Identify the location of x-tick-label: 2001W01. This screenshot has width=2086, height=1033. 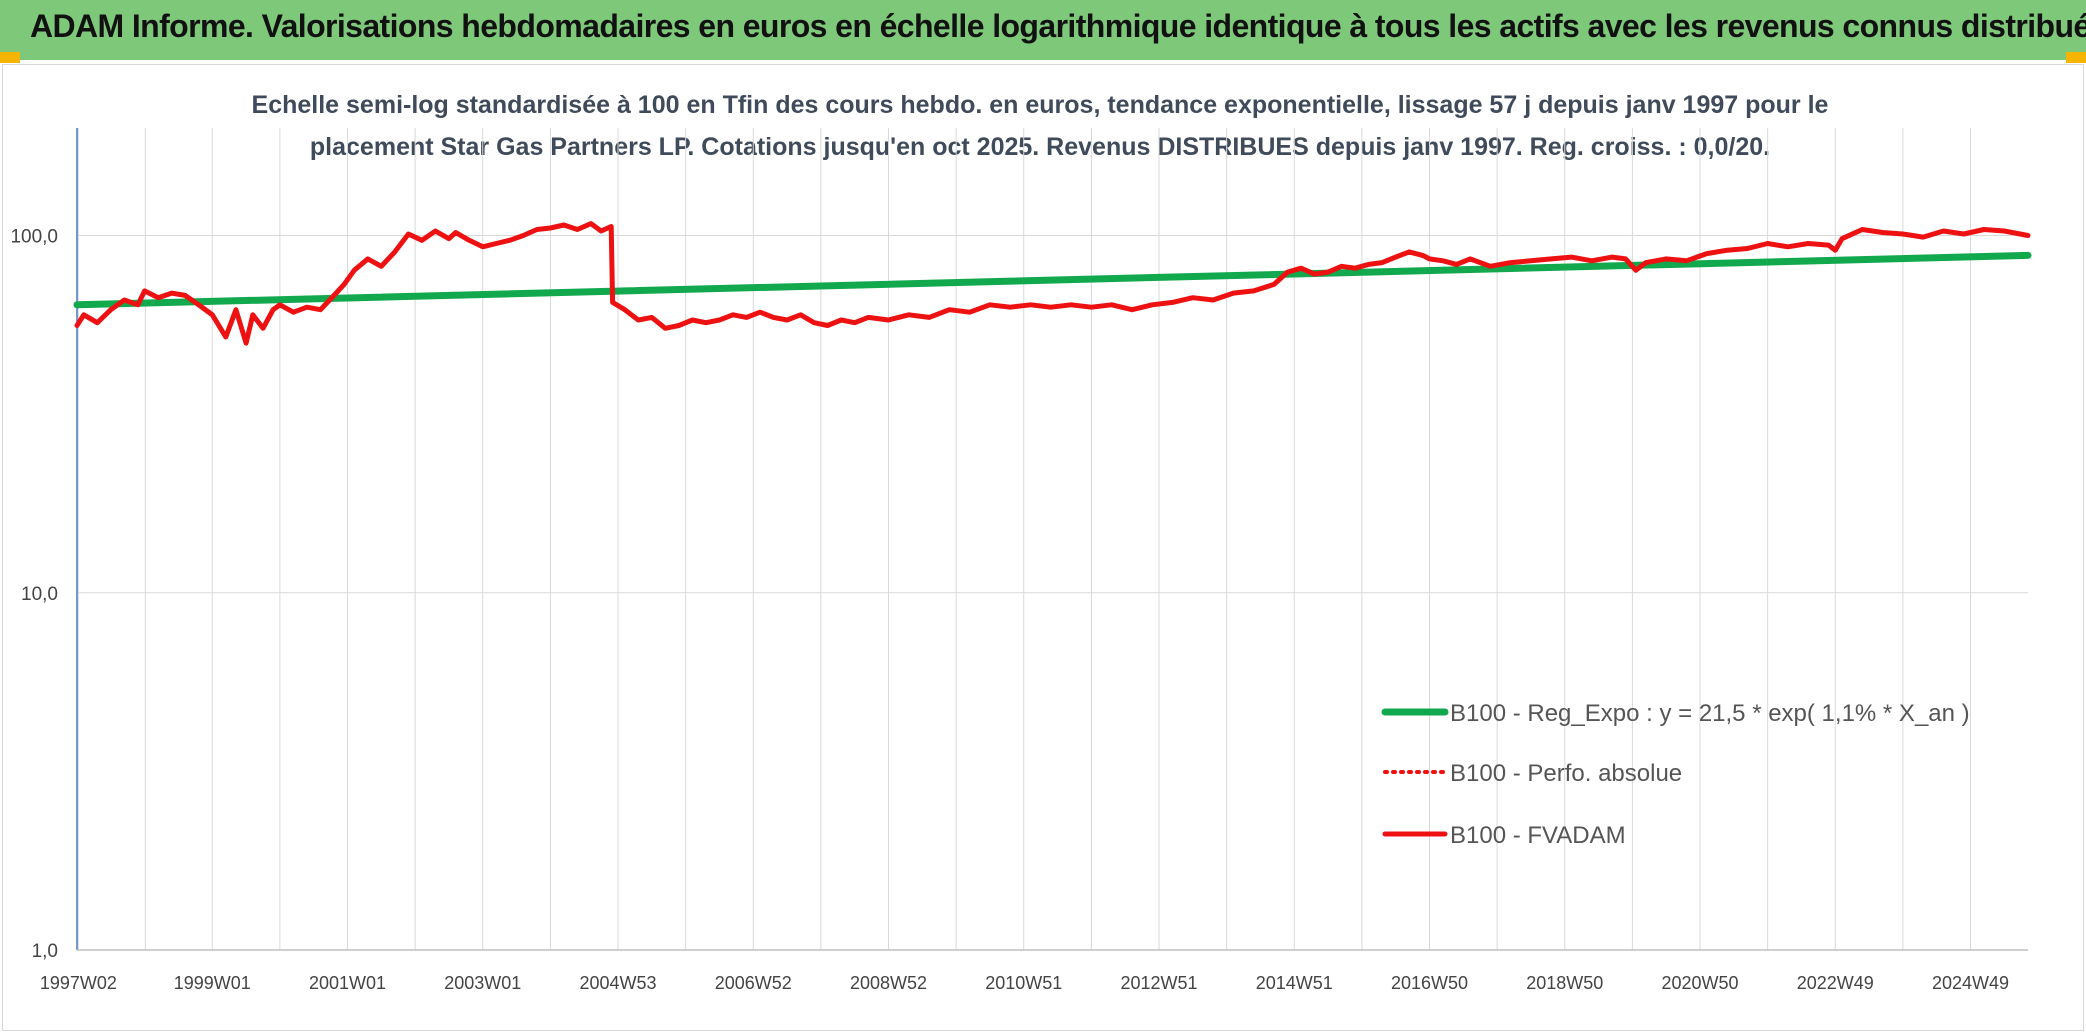
(347, 983).